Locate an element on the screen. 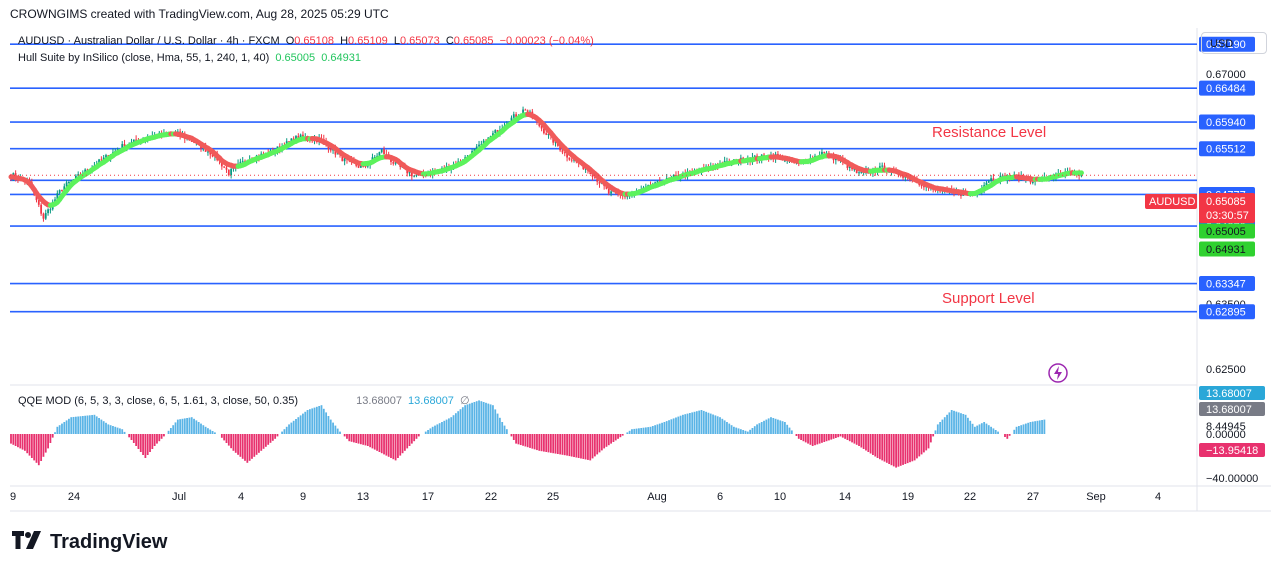  symbol-tag-label: AUDUSD is located at coordinates (1172, 202).